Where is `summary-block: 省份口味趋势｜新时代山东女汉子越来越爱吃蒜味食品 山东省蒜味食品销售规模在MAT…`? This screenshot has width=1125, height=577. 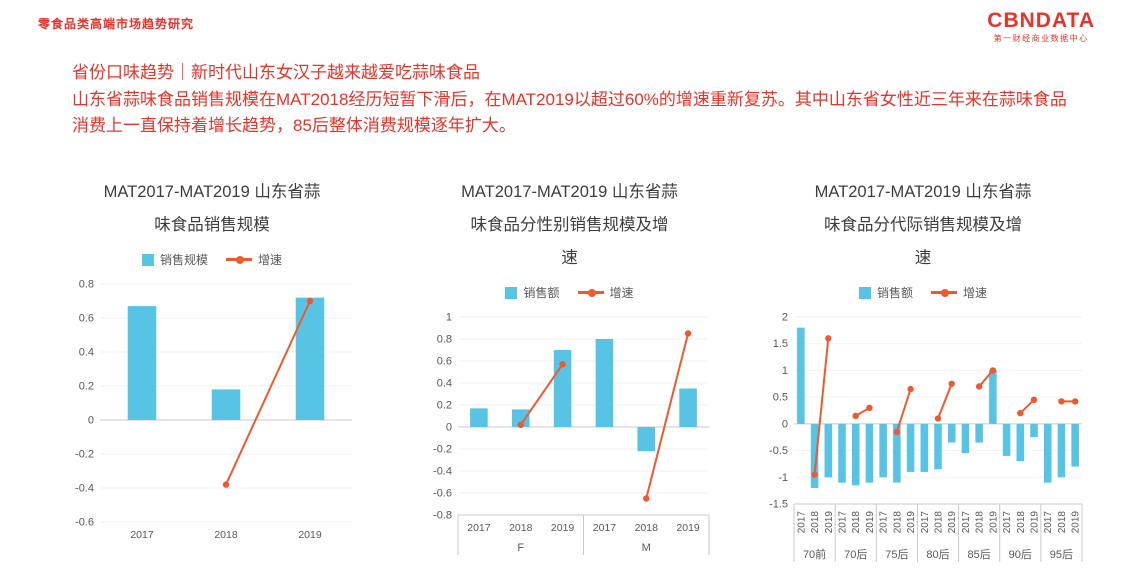
summary-block: 省份口味趋势｜新时代山东女汉子越来越爱吃蒜味食品 山东省蒜味食品销售规模在MAT… is located at coordinates (576, 99).